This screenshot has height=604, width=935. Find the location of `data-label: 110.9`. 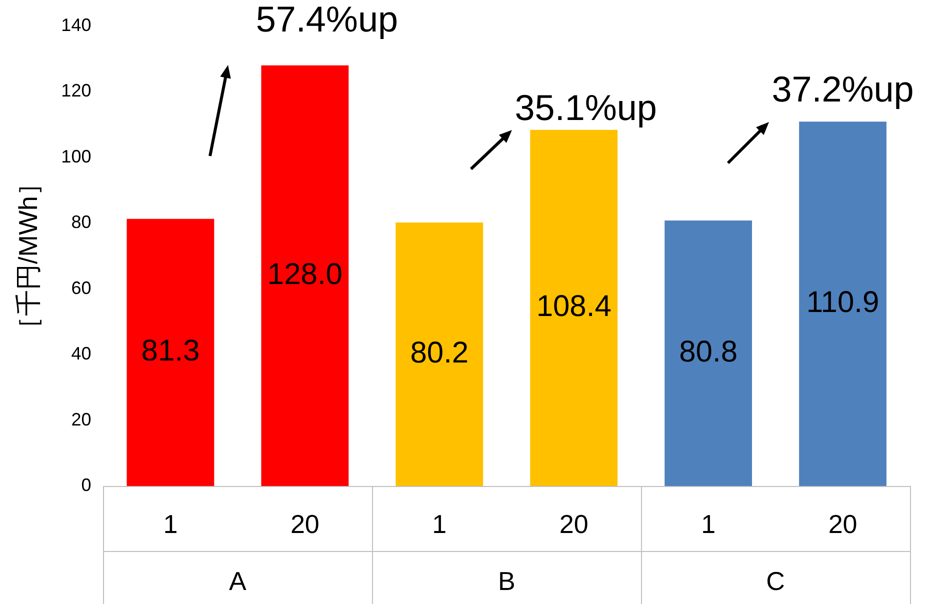

data-label: 110.9 is located at coordinates (843, 303).